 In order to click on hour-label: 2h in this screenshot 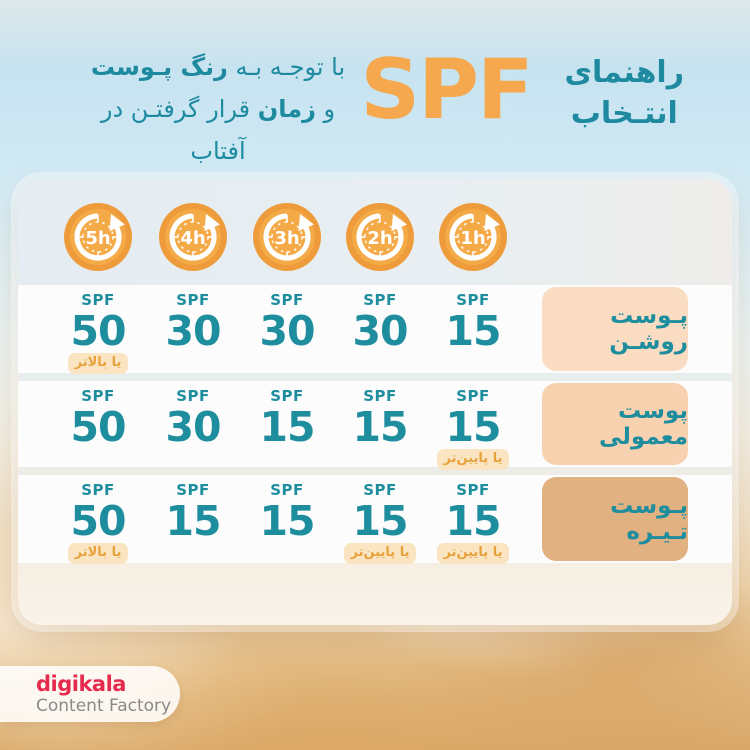, I will do `click(380, 238)`.